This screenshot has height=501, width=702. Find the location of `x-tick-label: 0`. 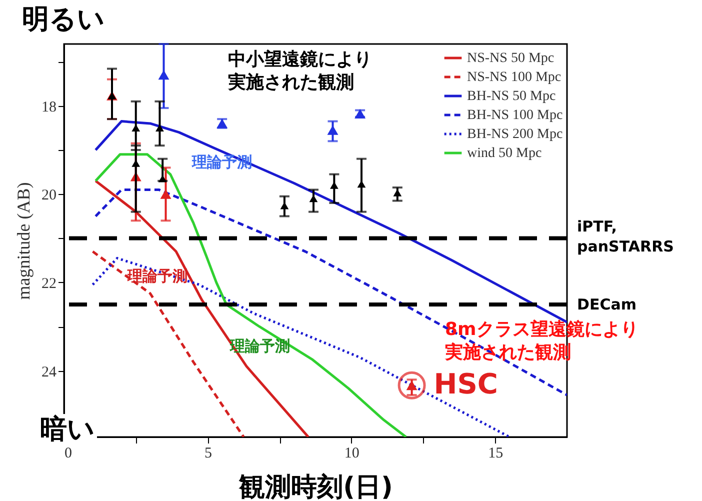

x-tick-label: 0 is located at coordinates (68, 454).